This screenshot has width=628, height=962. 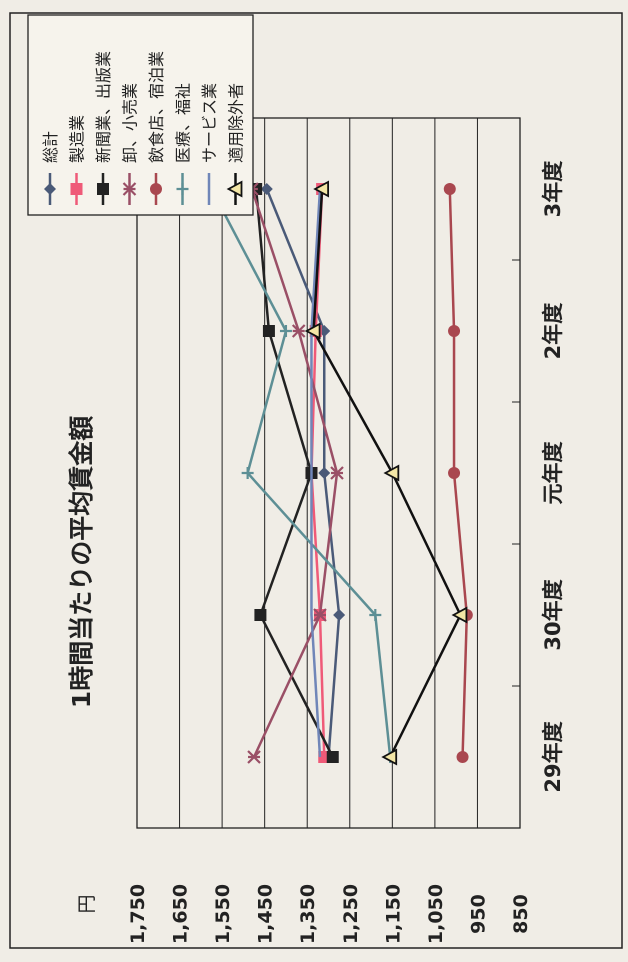 I want to click on x-tick-label: 29年度, so click(x=553, y=756).